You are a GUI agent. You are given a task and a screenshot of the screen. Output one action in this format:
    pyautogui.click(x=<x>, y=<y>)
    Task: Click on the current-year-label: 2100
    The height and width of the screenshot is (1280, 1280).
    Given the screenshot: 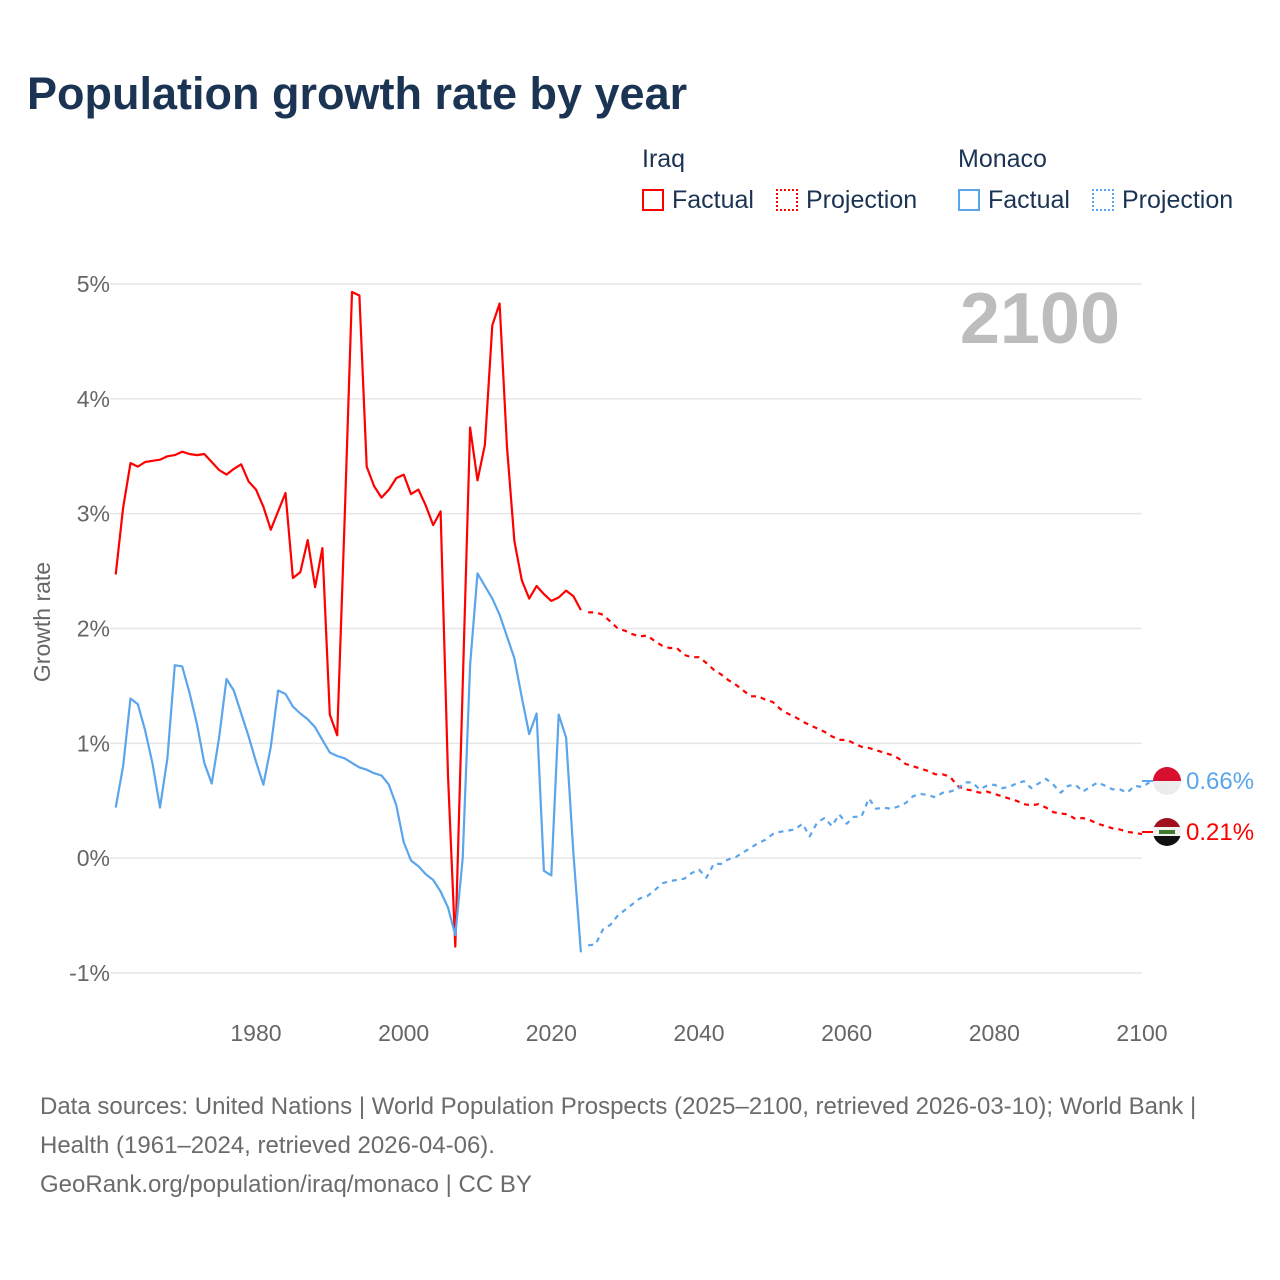 What is the action you would take?
    pyautogui.click(x=1040, y=319)
    